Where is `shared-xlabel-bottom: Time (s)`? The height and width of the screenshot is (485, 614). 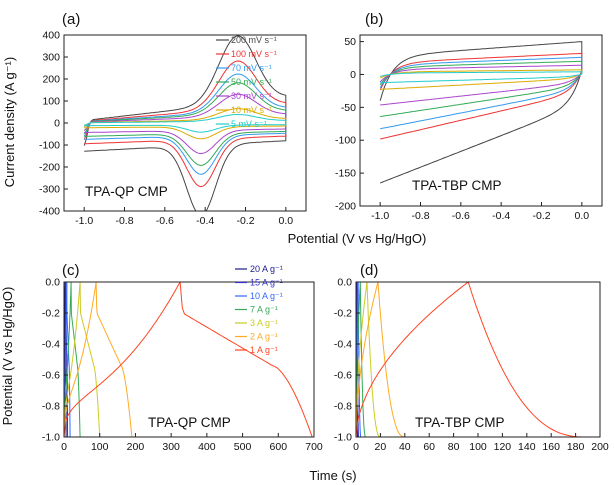
shared-xlabel-bottom: Time (s) is located at coordinates (332, 475).